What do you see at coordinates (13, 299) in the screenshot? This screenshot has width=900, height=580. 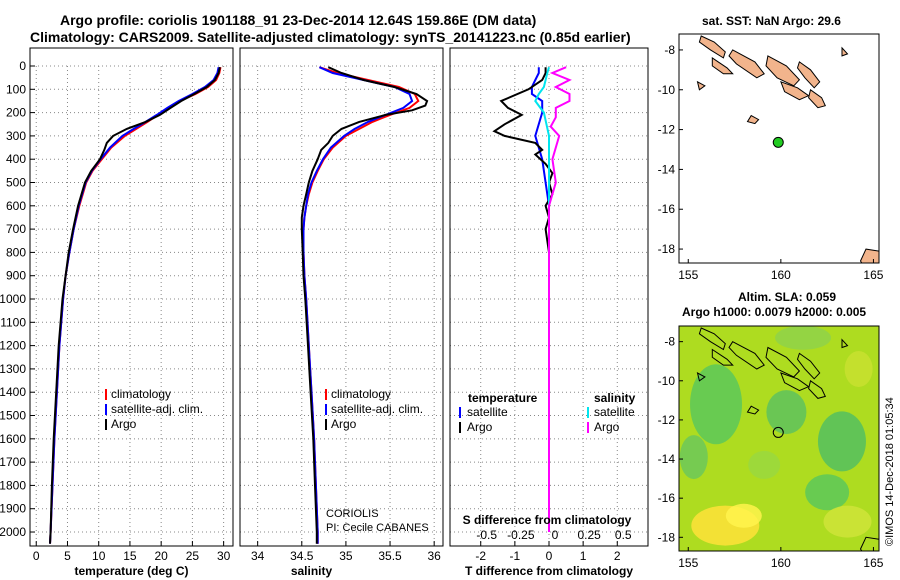 I see `y-tick-label: 1000` at bounding box center [13, 299].